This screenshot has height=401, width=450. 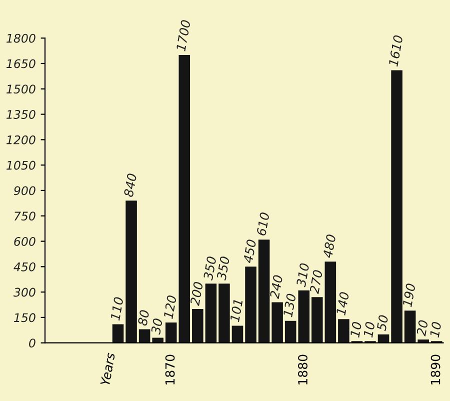 What do you see at coordinates (396, 50) in the screenshot?
I see `data-label: 1610` at bounding box center [396, 50].